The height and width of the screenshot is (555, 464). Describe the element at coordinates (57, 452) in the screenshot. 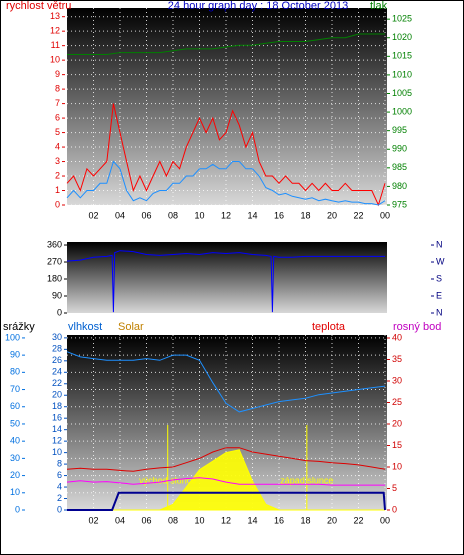

I see `y3-tick-label: 10` at that location.